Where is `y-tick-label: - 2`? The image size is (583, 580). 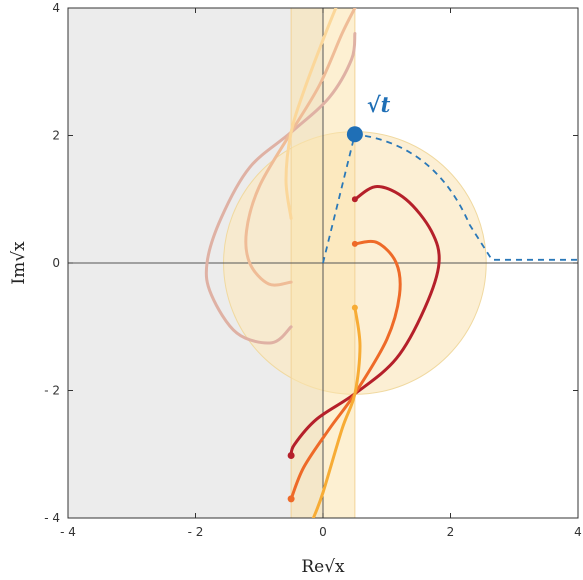 y-tick-label: - 2 is located at coordinates (52, 391).